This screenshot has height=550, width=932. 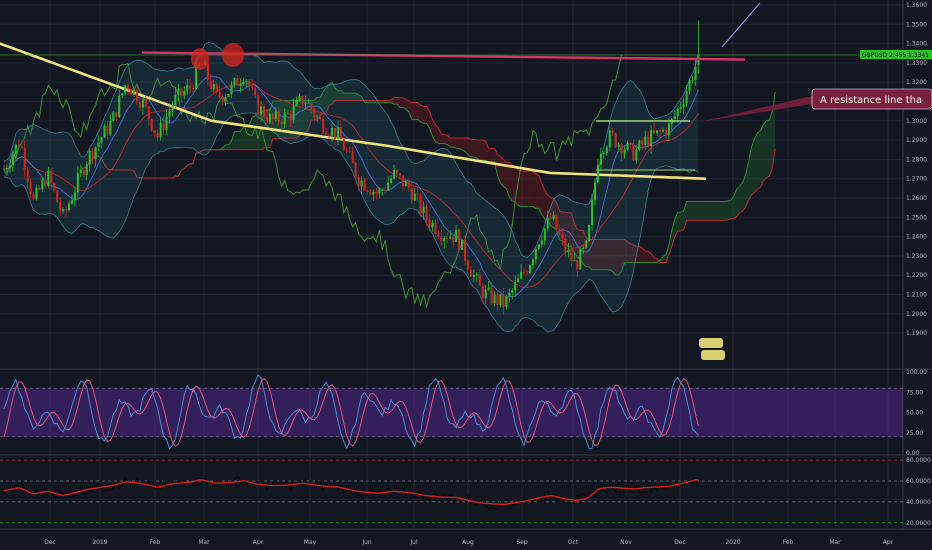 I want to click on time-tick-label: Sep, so click(x=522, y=542).